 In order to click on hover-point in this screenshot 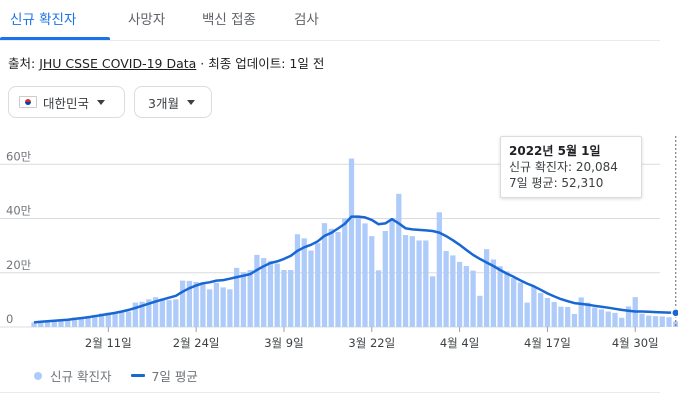, I will do `click(674, 313)`.